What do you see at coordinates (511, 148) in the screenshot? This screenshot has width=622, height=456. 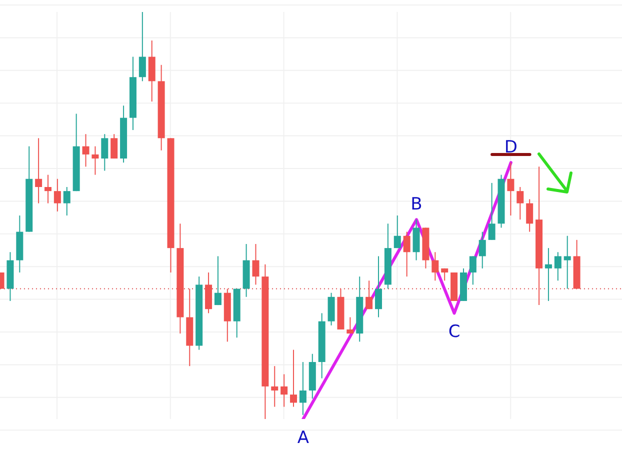 I see `annotation: D` at bounding box center [511, 148].